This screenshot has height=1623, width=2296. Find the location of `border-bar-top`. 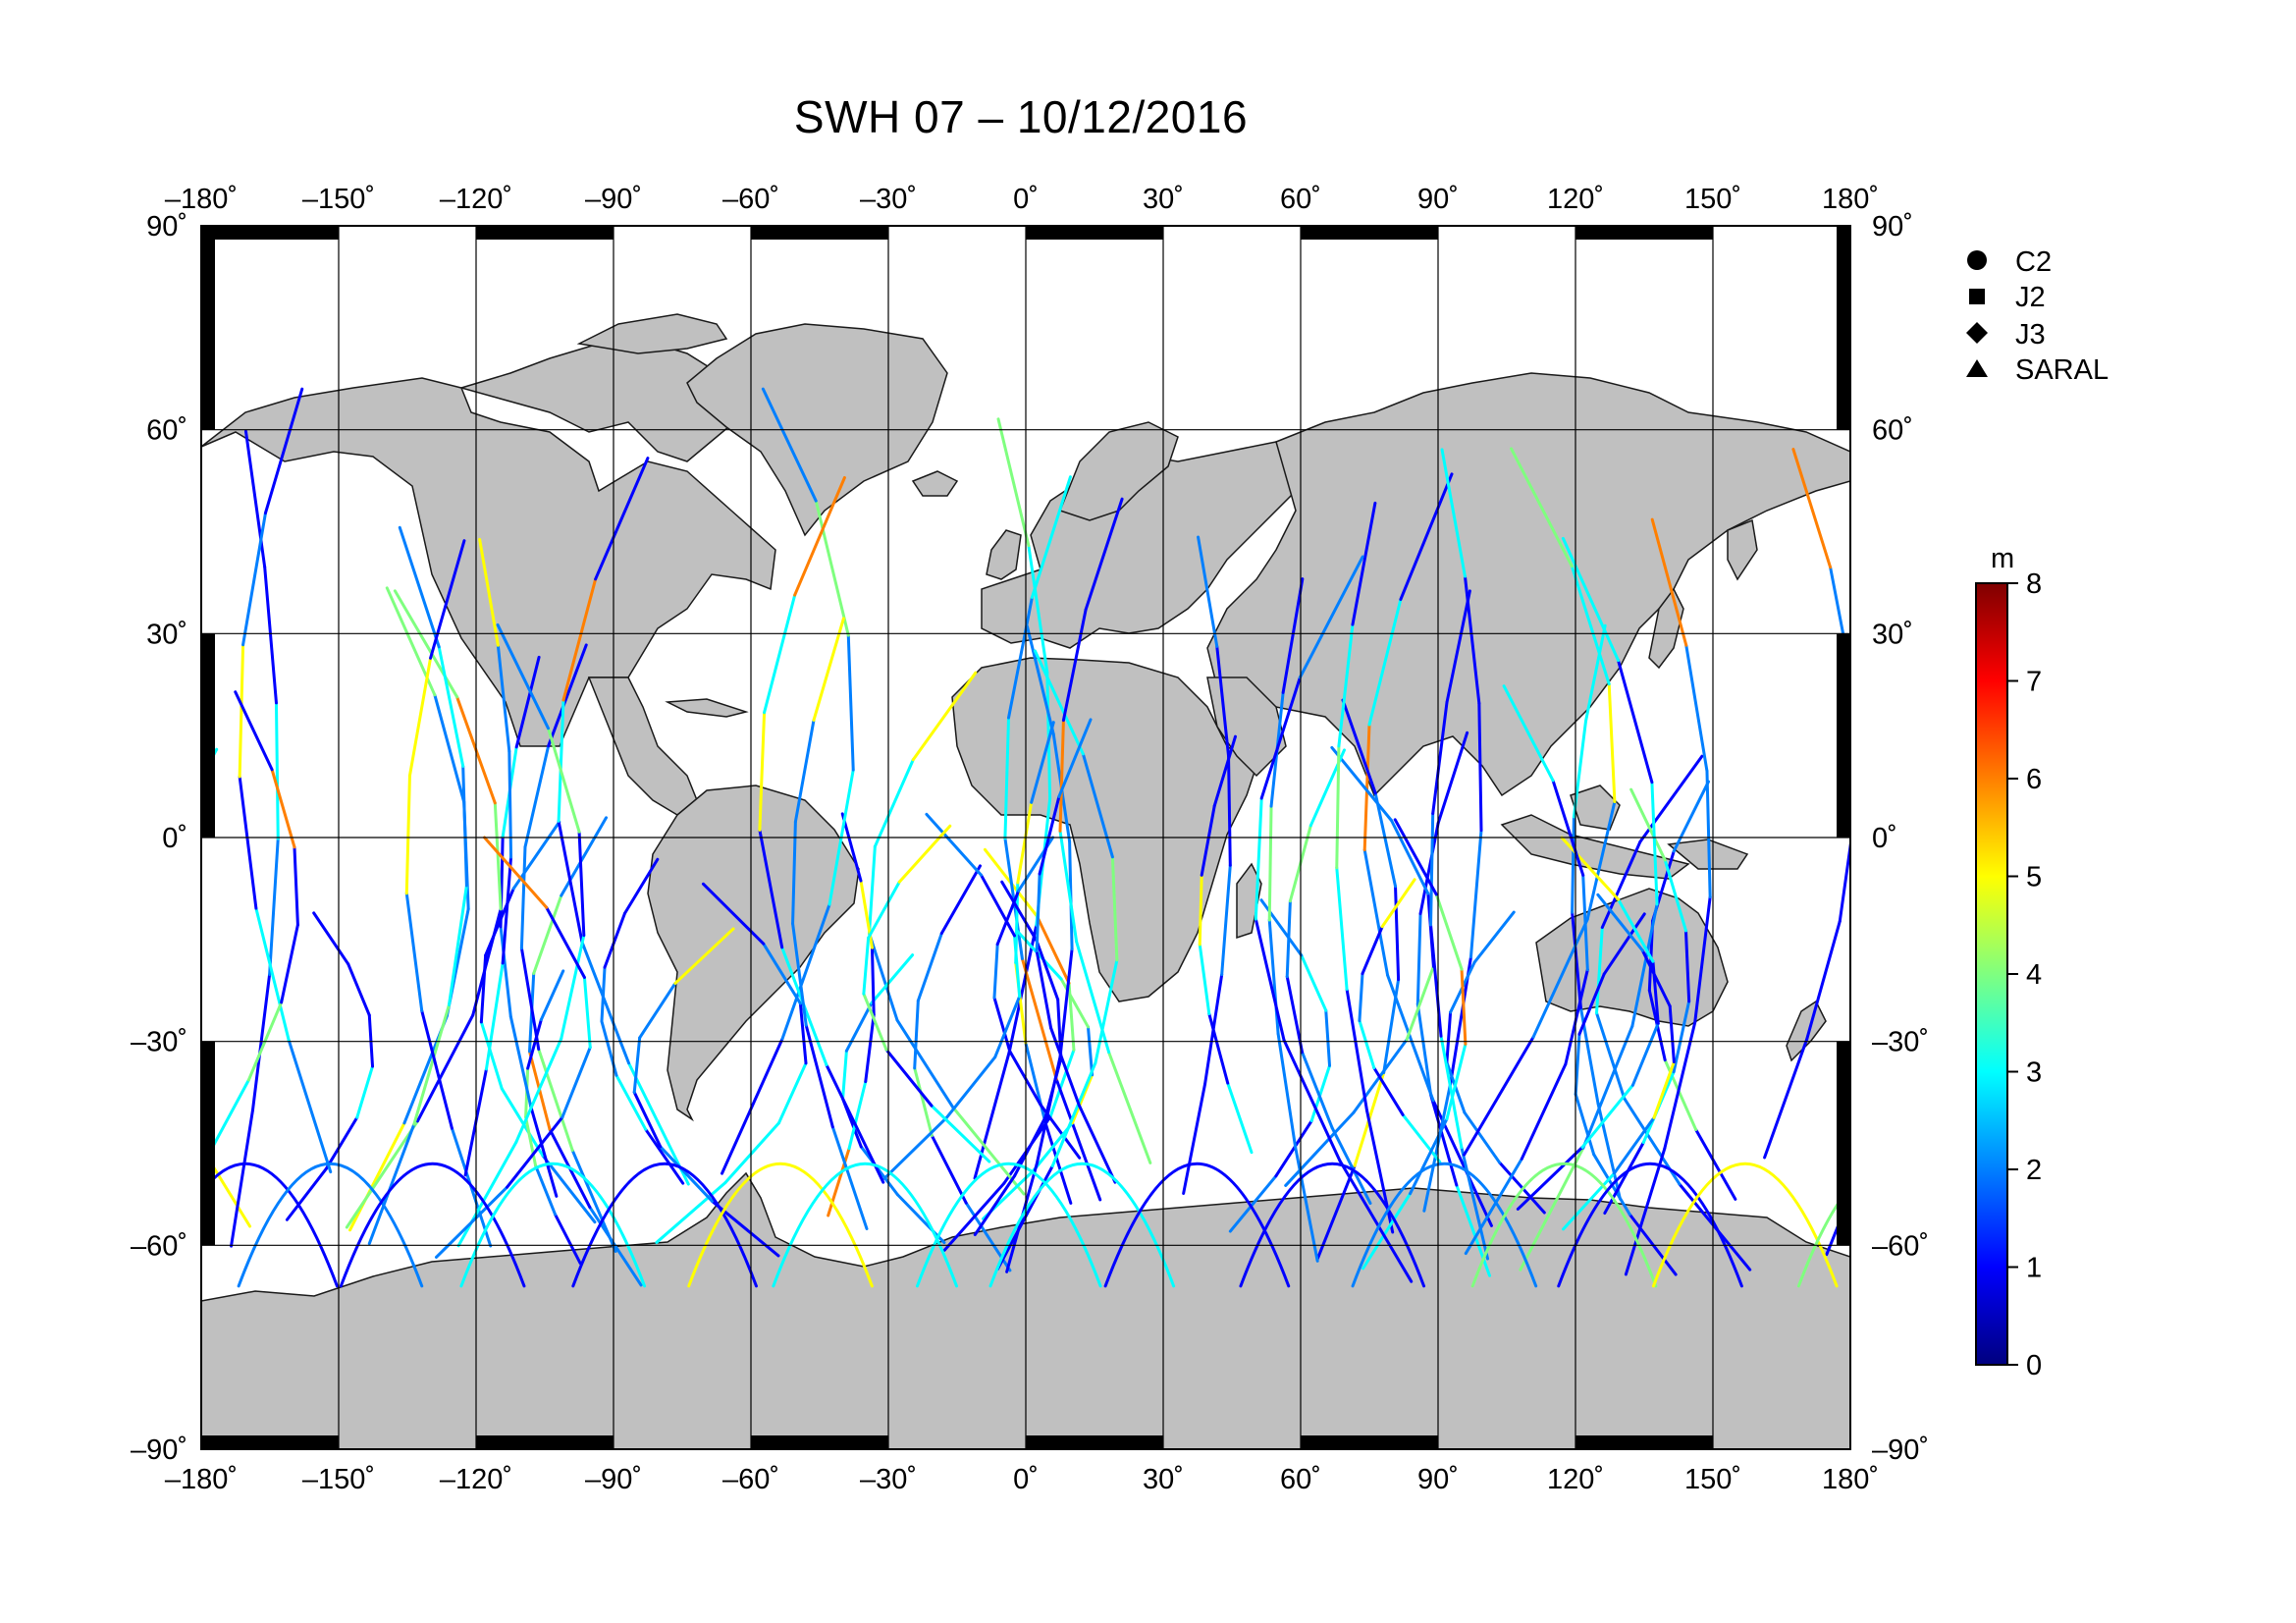

border-bar-top is located at coordinates (545, 233).